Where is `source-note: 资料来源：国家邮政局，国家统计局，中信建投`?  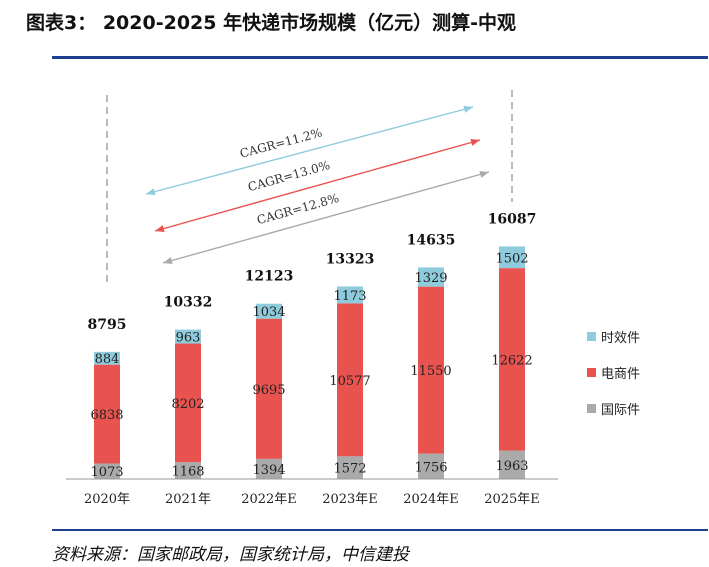 source-note: 资料来源：国家邮政局，国家统计局，中信建投 is located at coordinates (230, 555).